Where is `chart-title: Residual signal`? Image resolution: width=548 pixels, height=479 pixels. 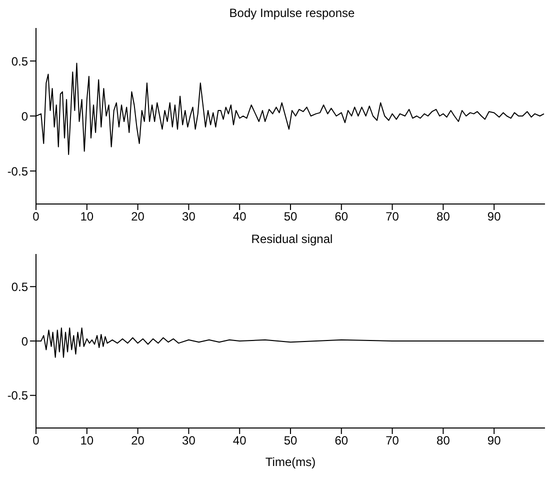 chart-title: Residual signal is located at coordinates (292, 239).